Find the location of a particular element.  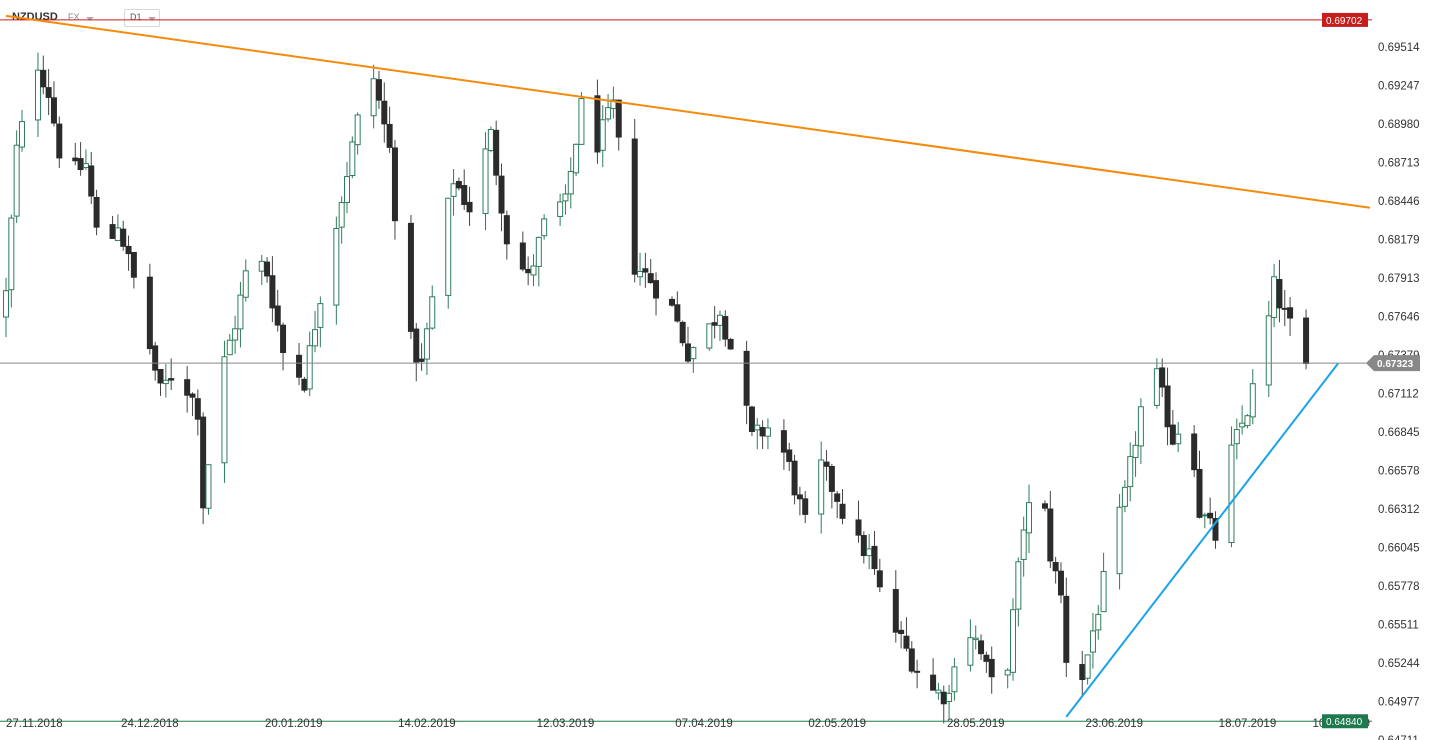

bottom-level-badge-bg is located at coordinates (1345, 721).